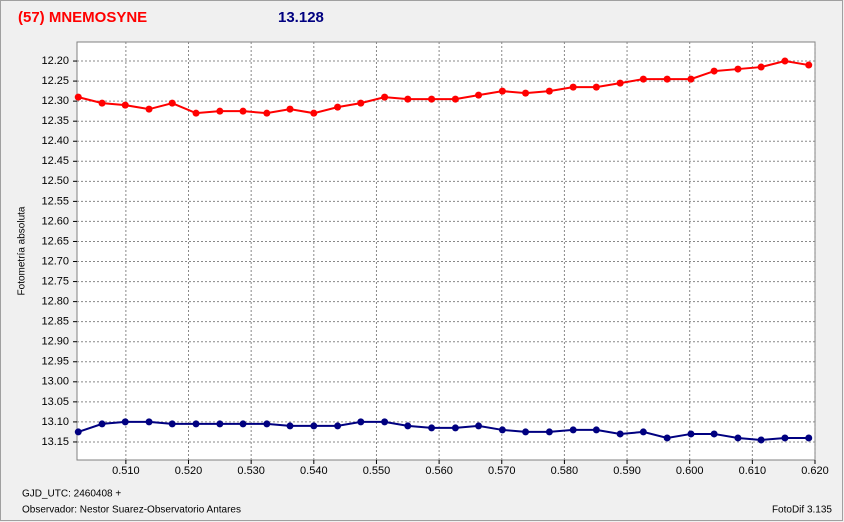 The height and width of the screenshot is (522, 844). What do you see at coordinates (82, 17) in the screenshot?
I see `chart-title: (57) MNEMOSYNE` at bounding box center [82, 17].